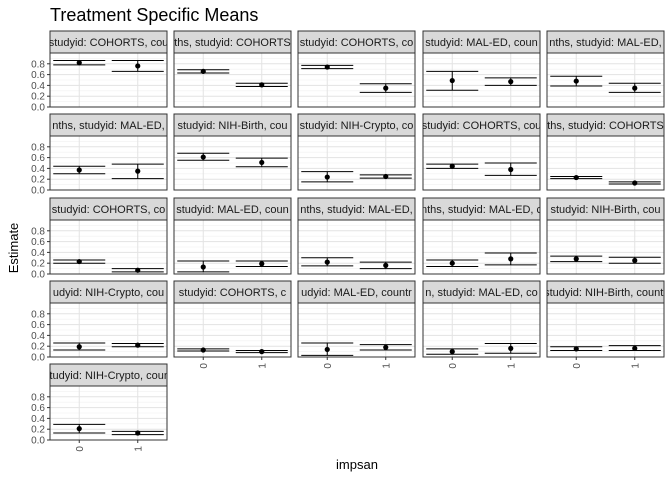 This screenshot has height=480, width=672. Describe the element at coordinates (154, 15) in the screenshot. I see `chart-title: Treatment Specific Means` at that location.